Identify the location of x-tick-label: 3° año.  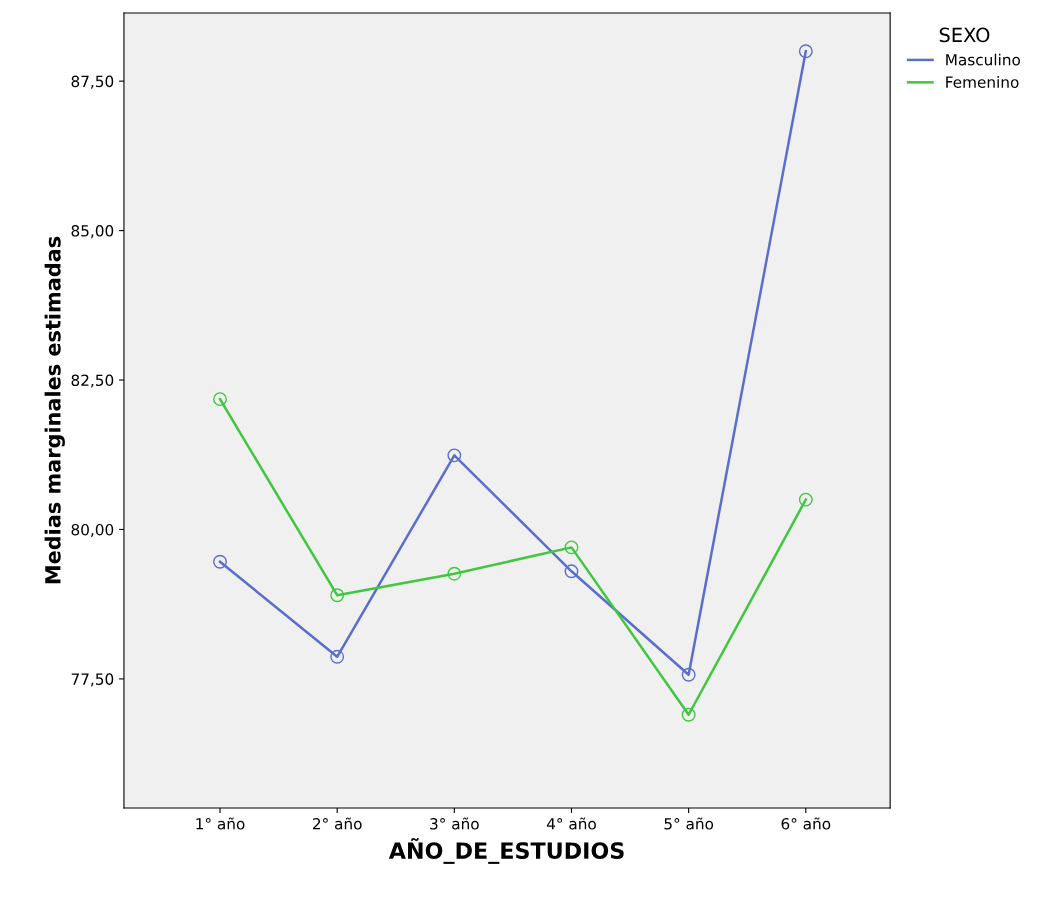
(454, 823).